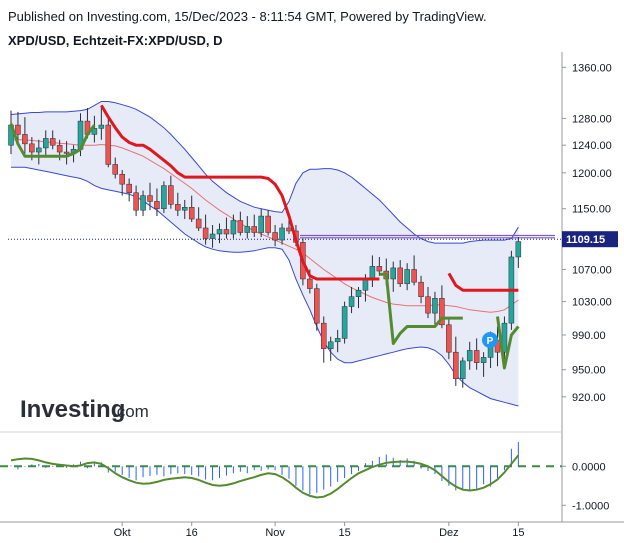 The width and height of the screenshot is (624, 543). Describe the element at coordinates (192, 533) in the screenshot. I see `time-tick-label: 16` at that location.